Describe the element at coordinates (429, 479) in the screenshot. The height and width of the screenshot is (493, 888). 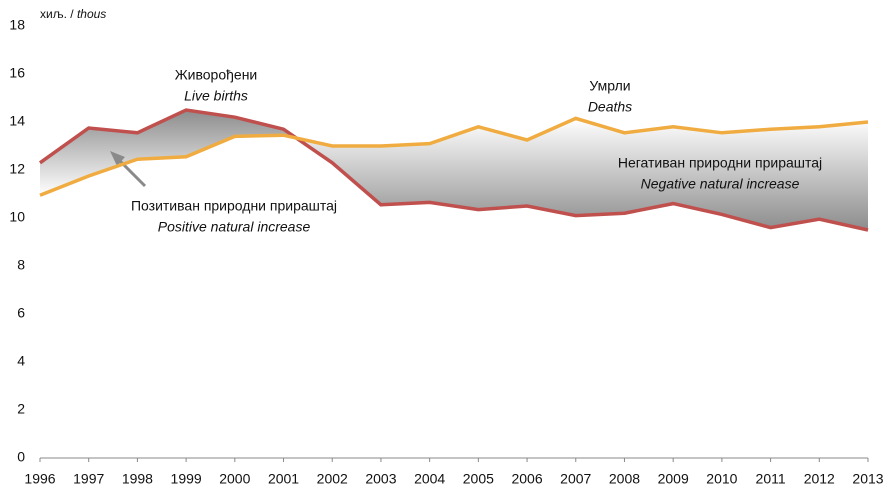
I see `x-tick-label: 2004` at that location.